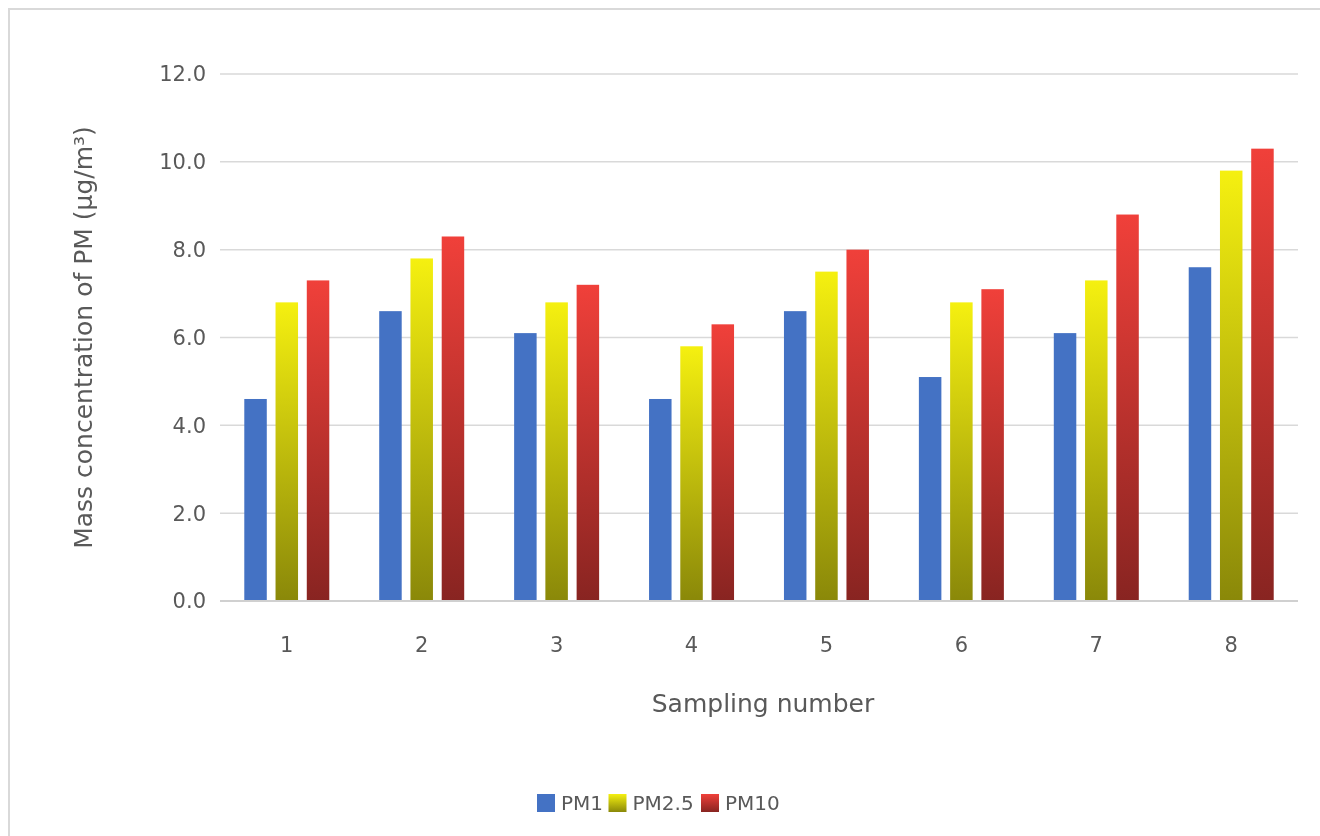 The width and height of the screenshot is (1320, 836). Describe the element at coordinates (752, 803) in the screenshot. I see `legend-label: PM10` at that location.